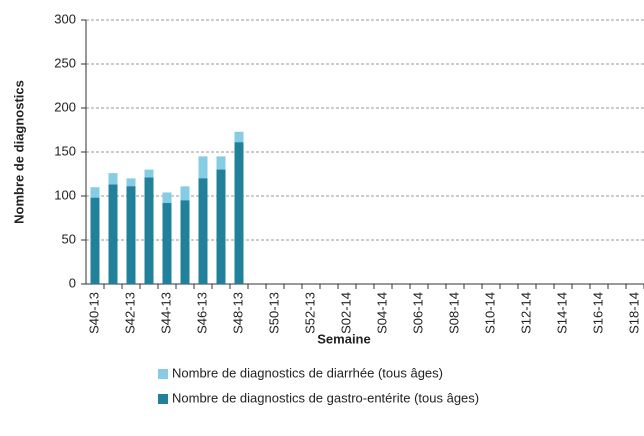 The width and height of the screenshot is (644, 436). Describe the element at coordinates (65, 194) in the screenshot. I see `y-tick-label: 100` at that location.